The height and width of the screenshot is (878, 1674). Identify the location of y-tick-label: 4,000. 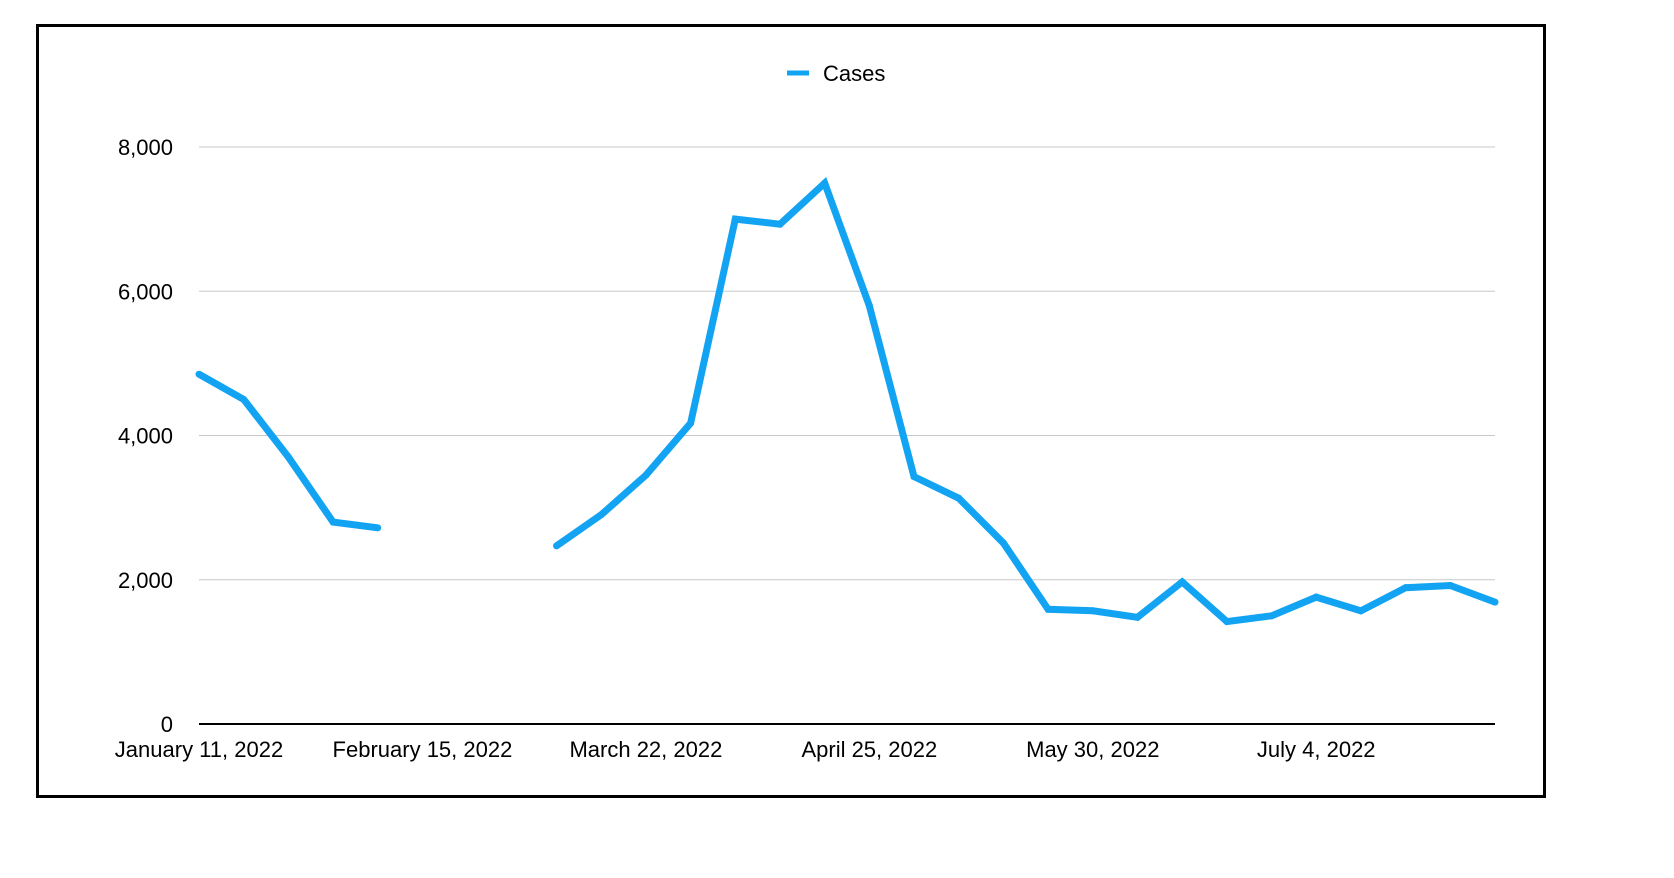
(145, 436).